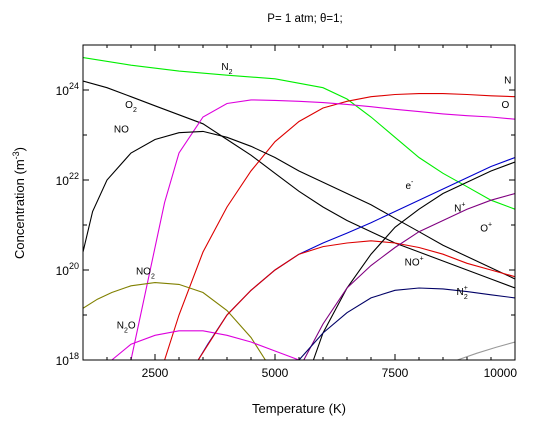 The image size is (537, 426). I want to click on y-tick-exponent: 24, so click(74, 86).